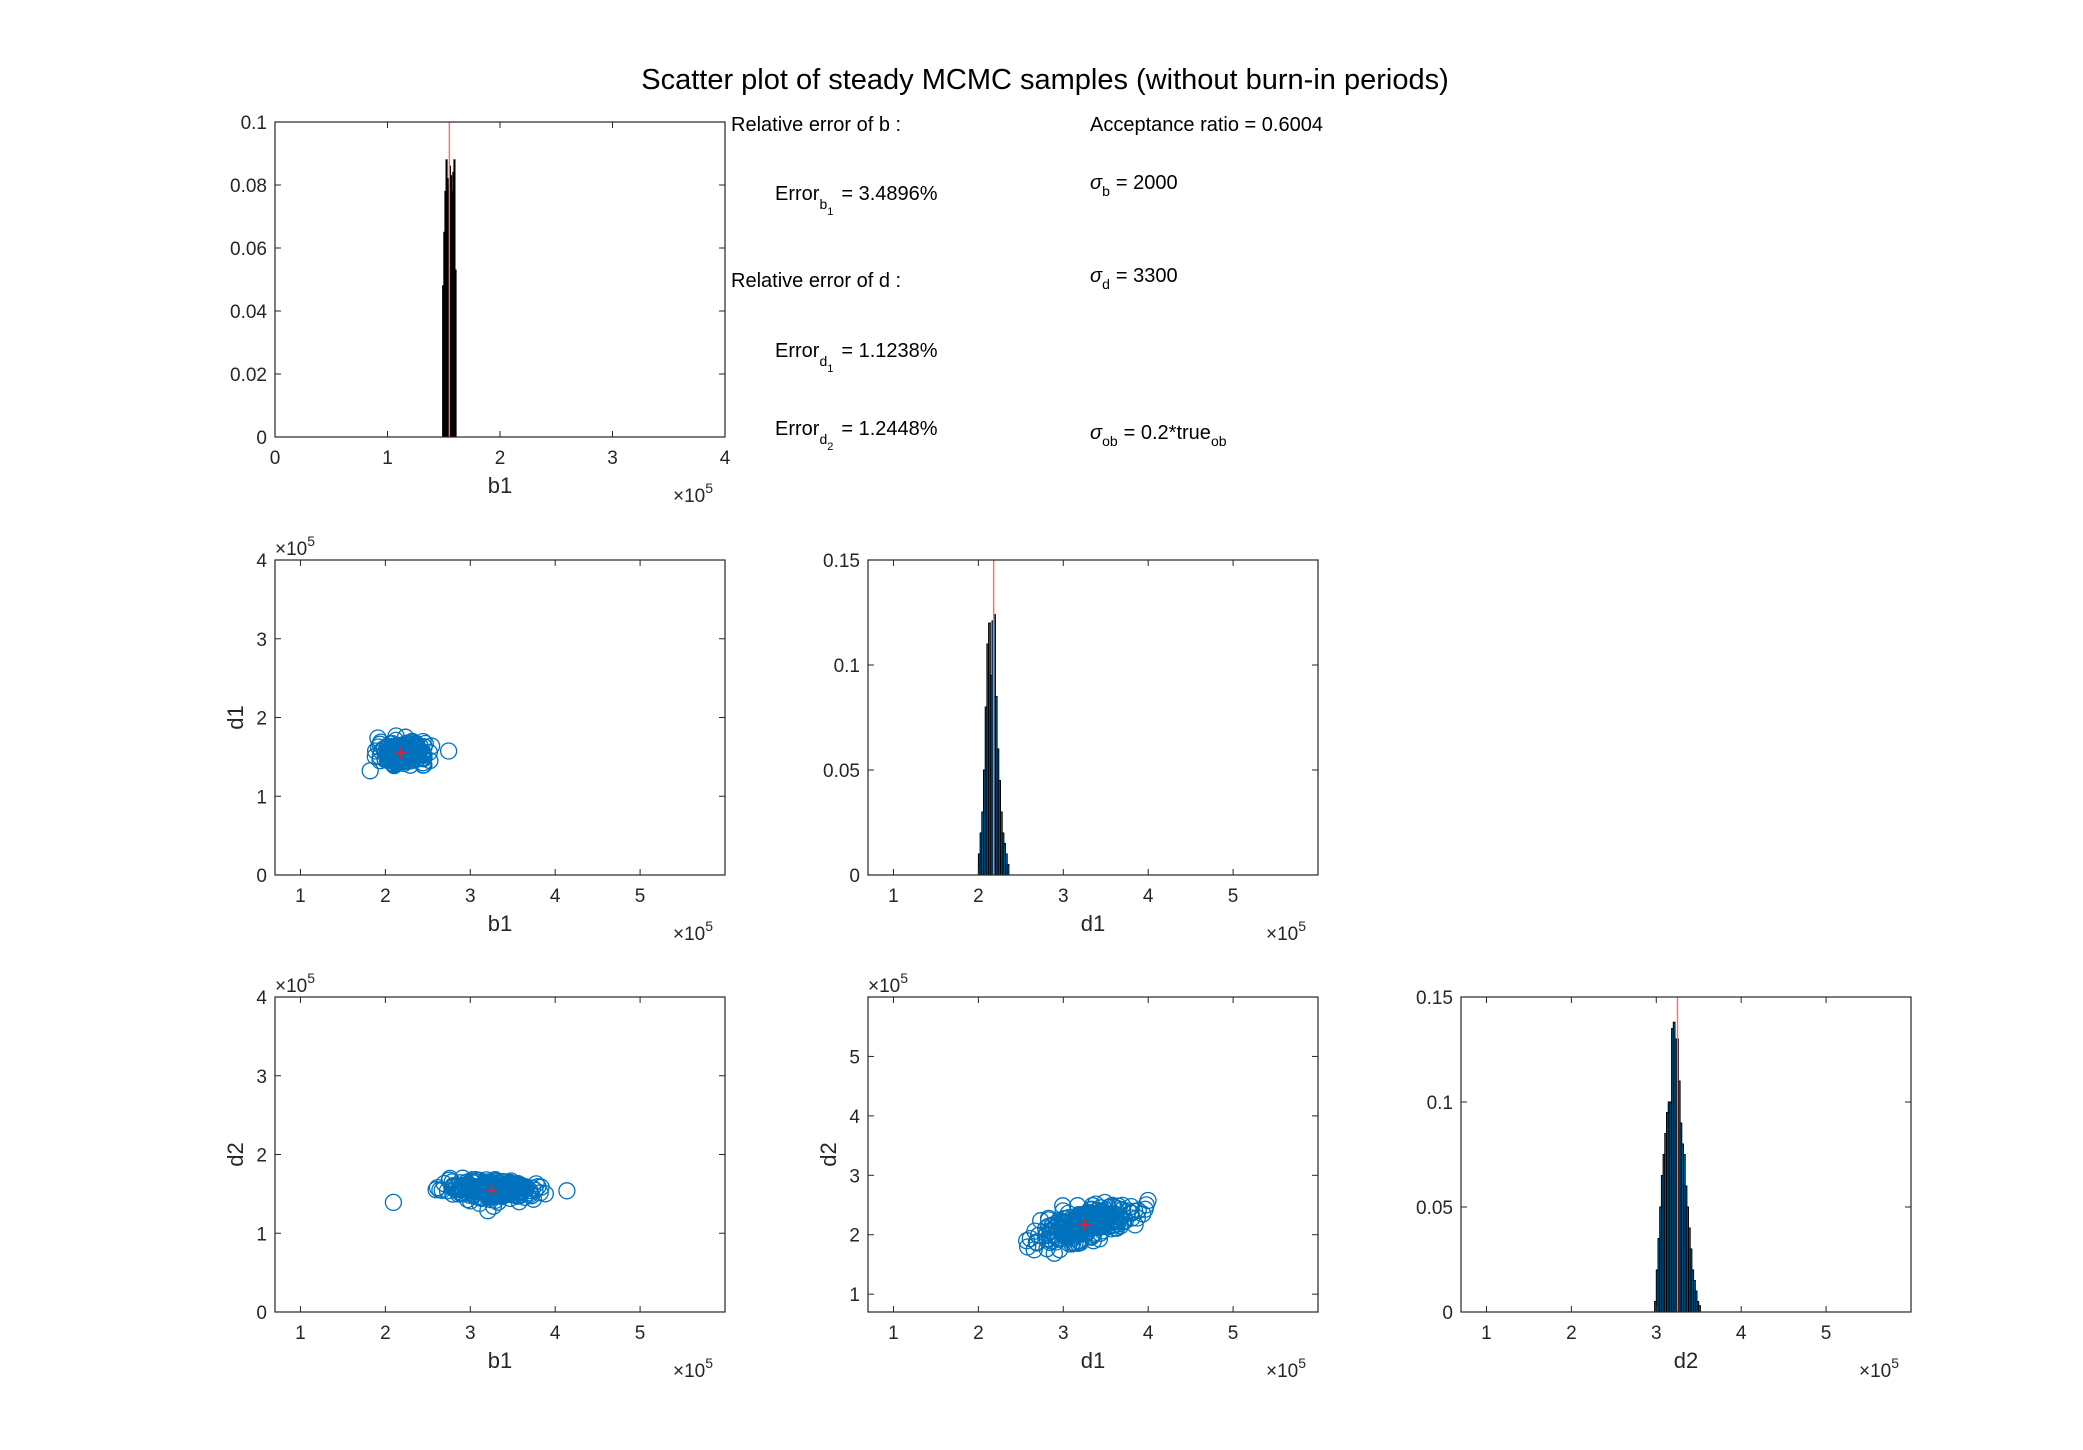 This screenshot has height=1450, width=2083. What do you see at coordinates (1158, 435) in the screenshot?
I see `sigma-ob-label: σob = 0.2*trueob` at bounding box center [1158, 435].